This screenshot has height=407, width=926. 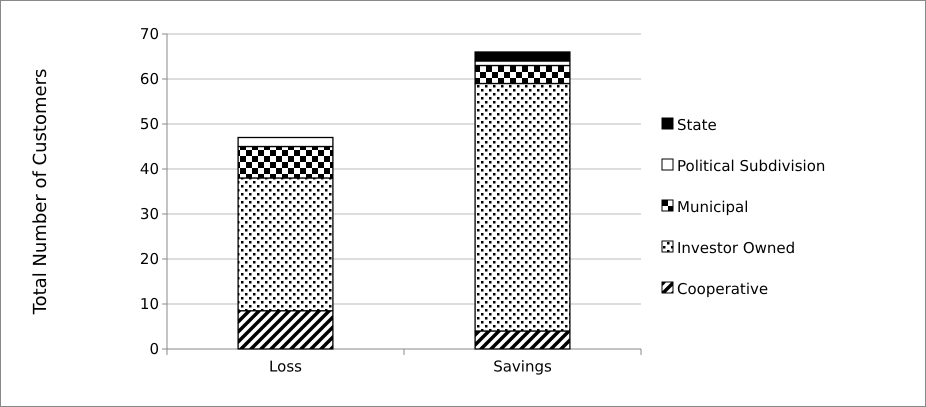 I want to click on y-tick-label: 0, so click(x=154, y=349).